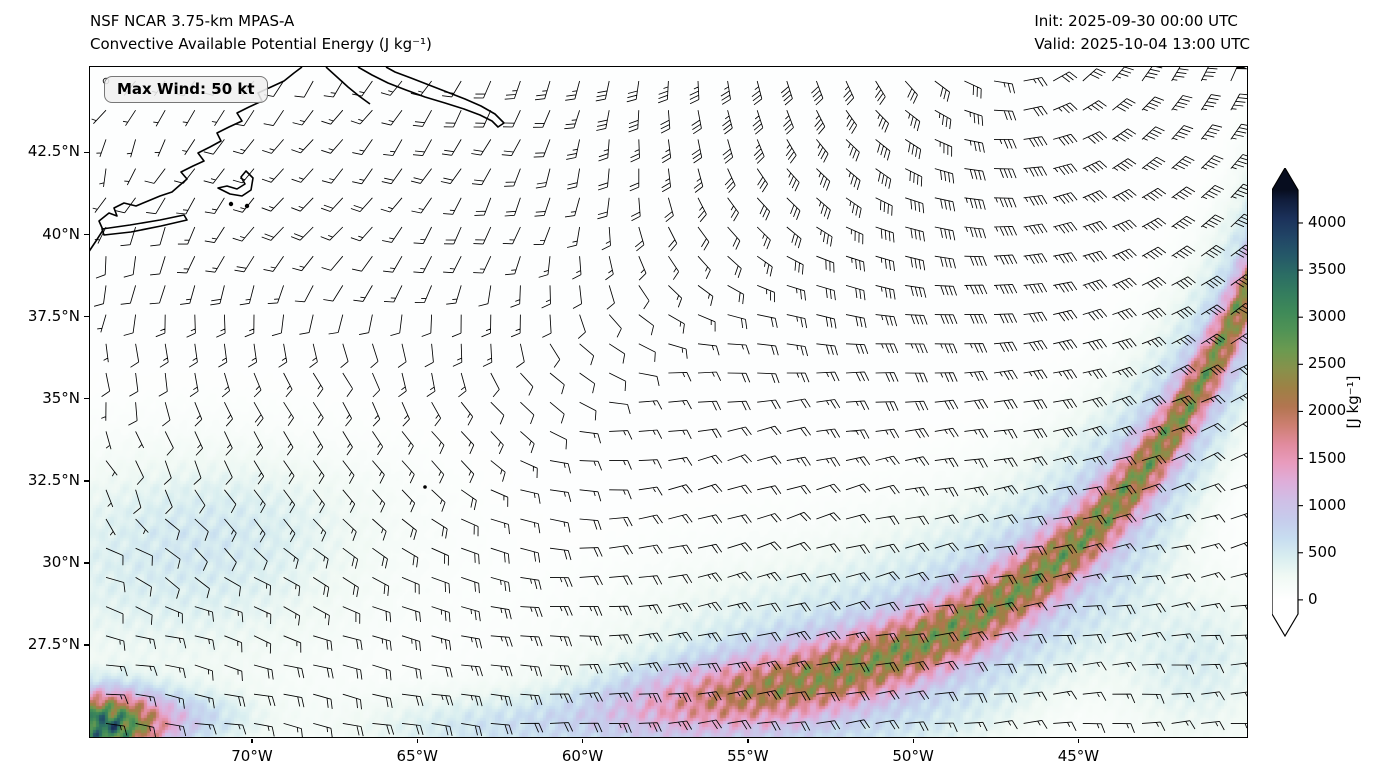 The width and height of the screenshot is (1397, 775). Describe the element at coordinates (1327, 316) in the screenshot. I see `colorbar-tick-label: 3000` at that location.